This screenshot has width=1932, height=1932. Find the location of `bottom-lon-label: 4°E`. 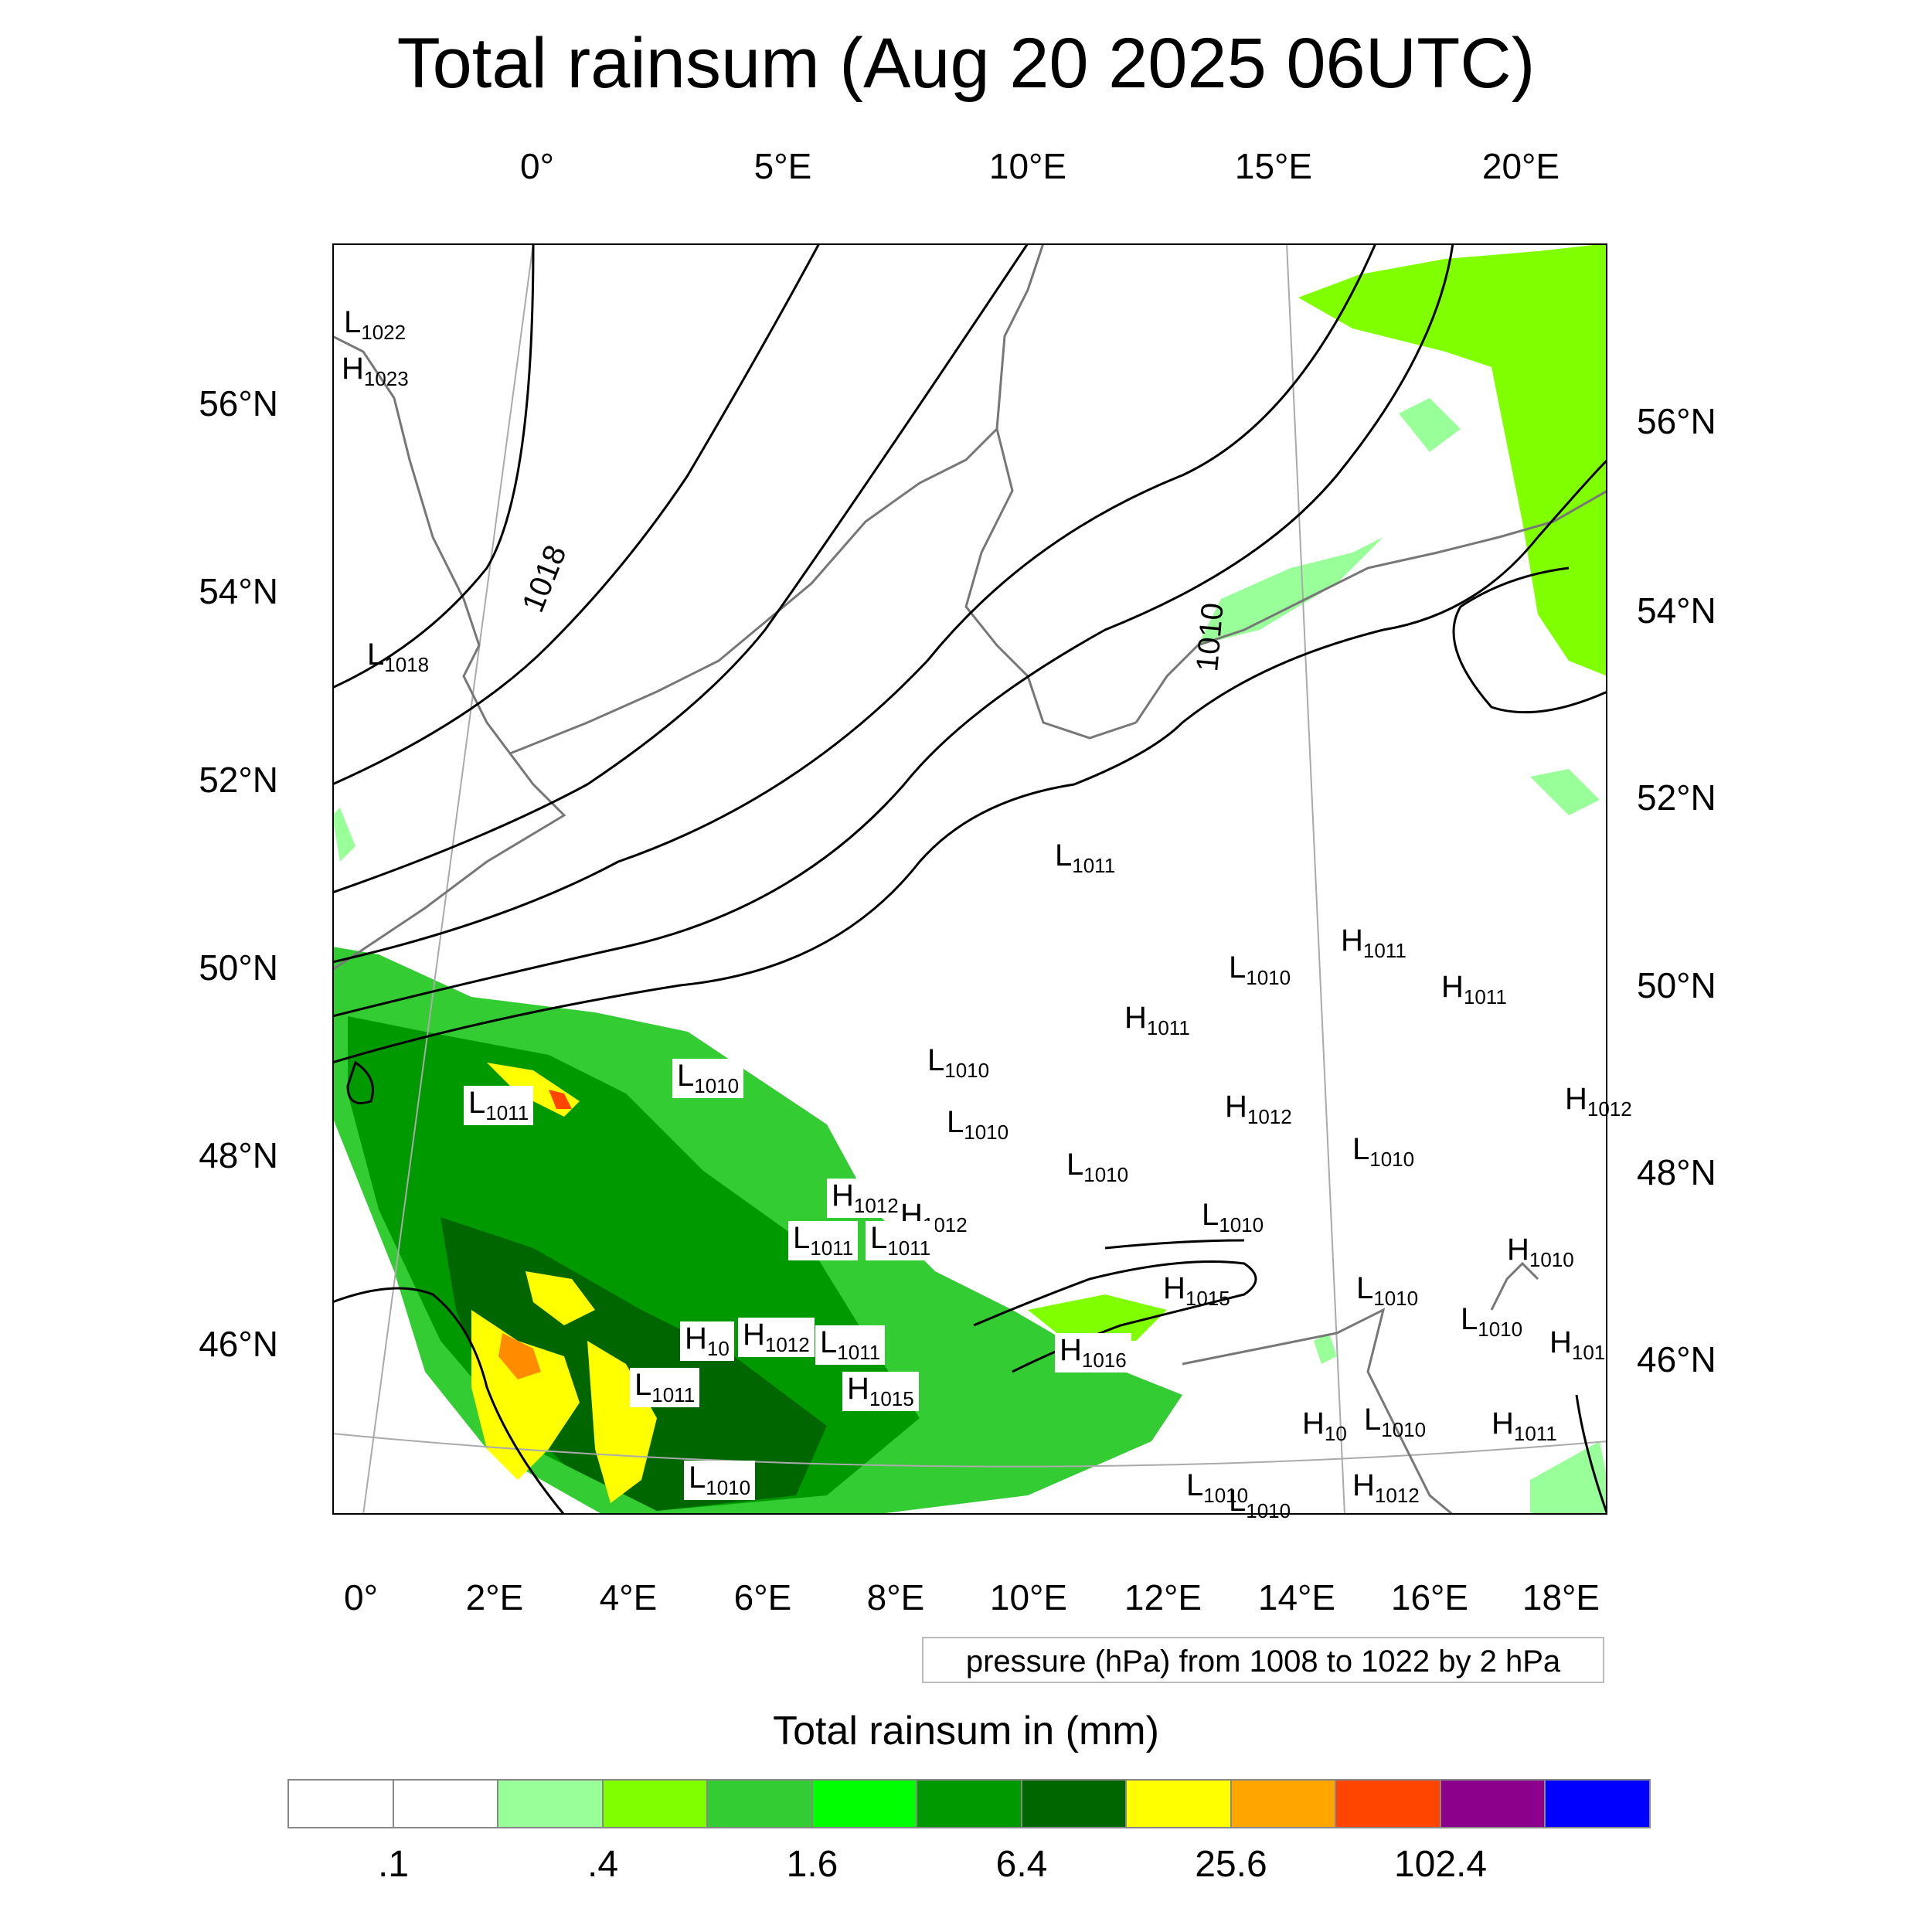

bottom-lon-label: 4°E is located at coordinates (628, 1597).